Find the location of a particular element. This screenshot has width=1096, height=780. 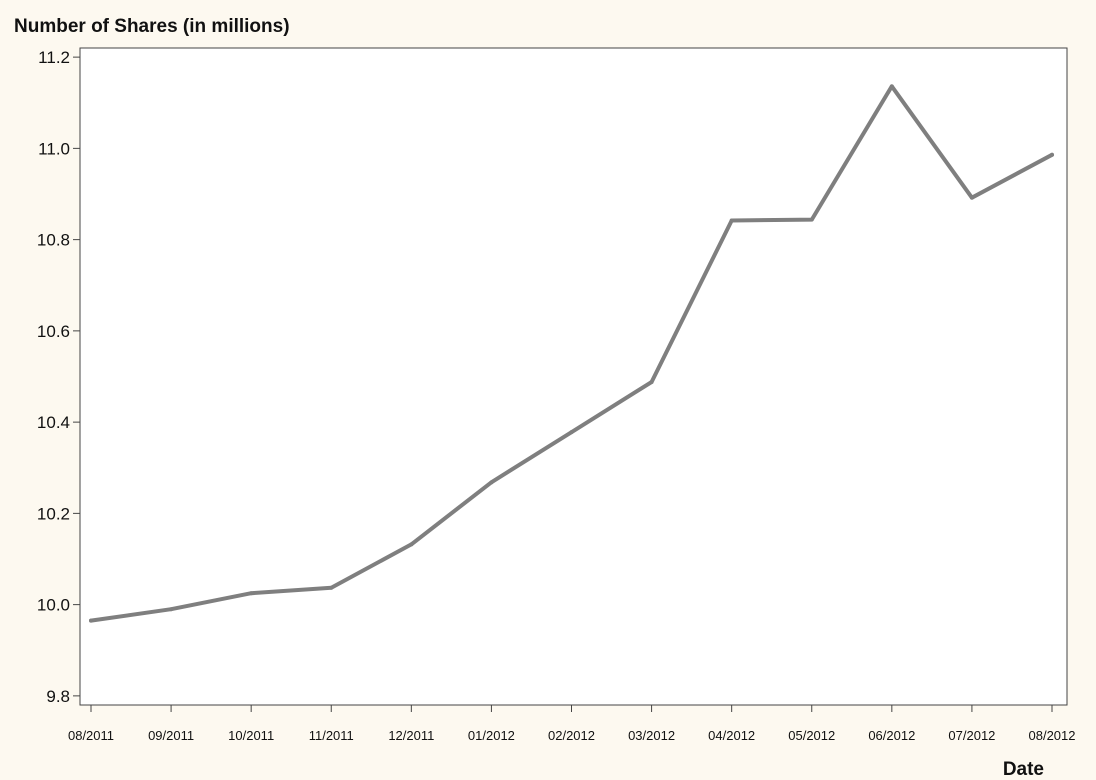

x-tick-label: 03/2012 is located at coordinates (651, 735).